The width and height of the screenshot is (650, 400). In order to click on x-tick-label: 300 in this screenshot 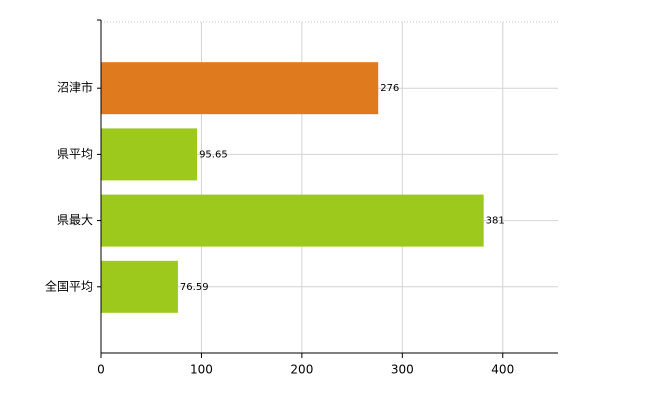, I will do `click(402, 370)`.